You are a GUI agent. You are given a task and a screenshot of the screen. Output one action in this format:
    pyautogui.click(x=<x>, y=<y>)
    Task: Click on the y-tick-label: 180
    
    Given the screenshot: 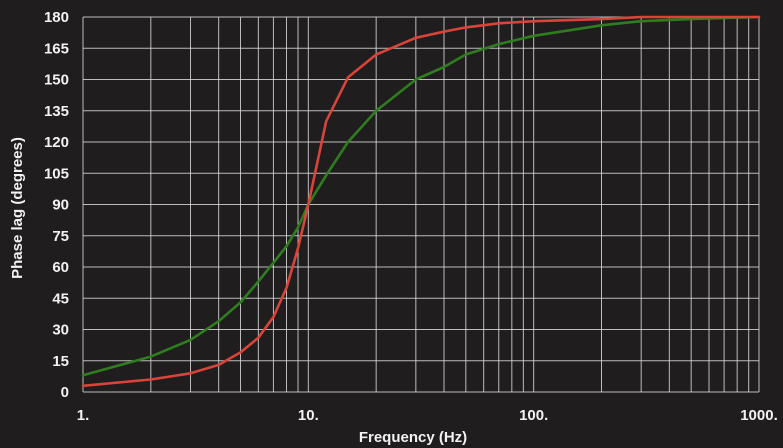 What is the action you would take?
    pyautogui.click(x=56, y=17)
    